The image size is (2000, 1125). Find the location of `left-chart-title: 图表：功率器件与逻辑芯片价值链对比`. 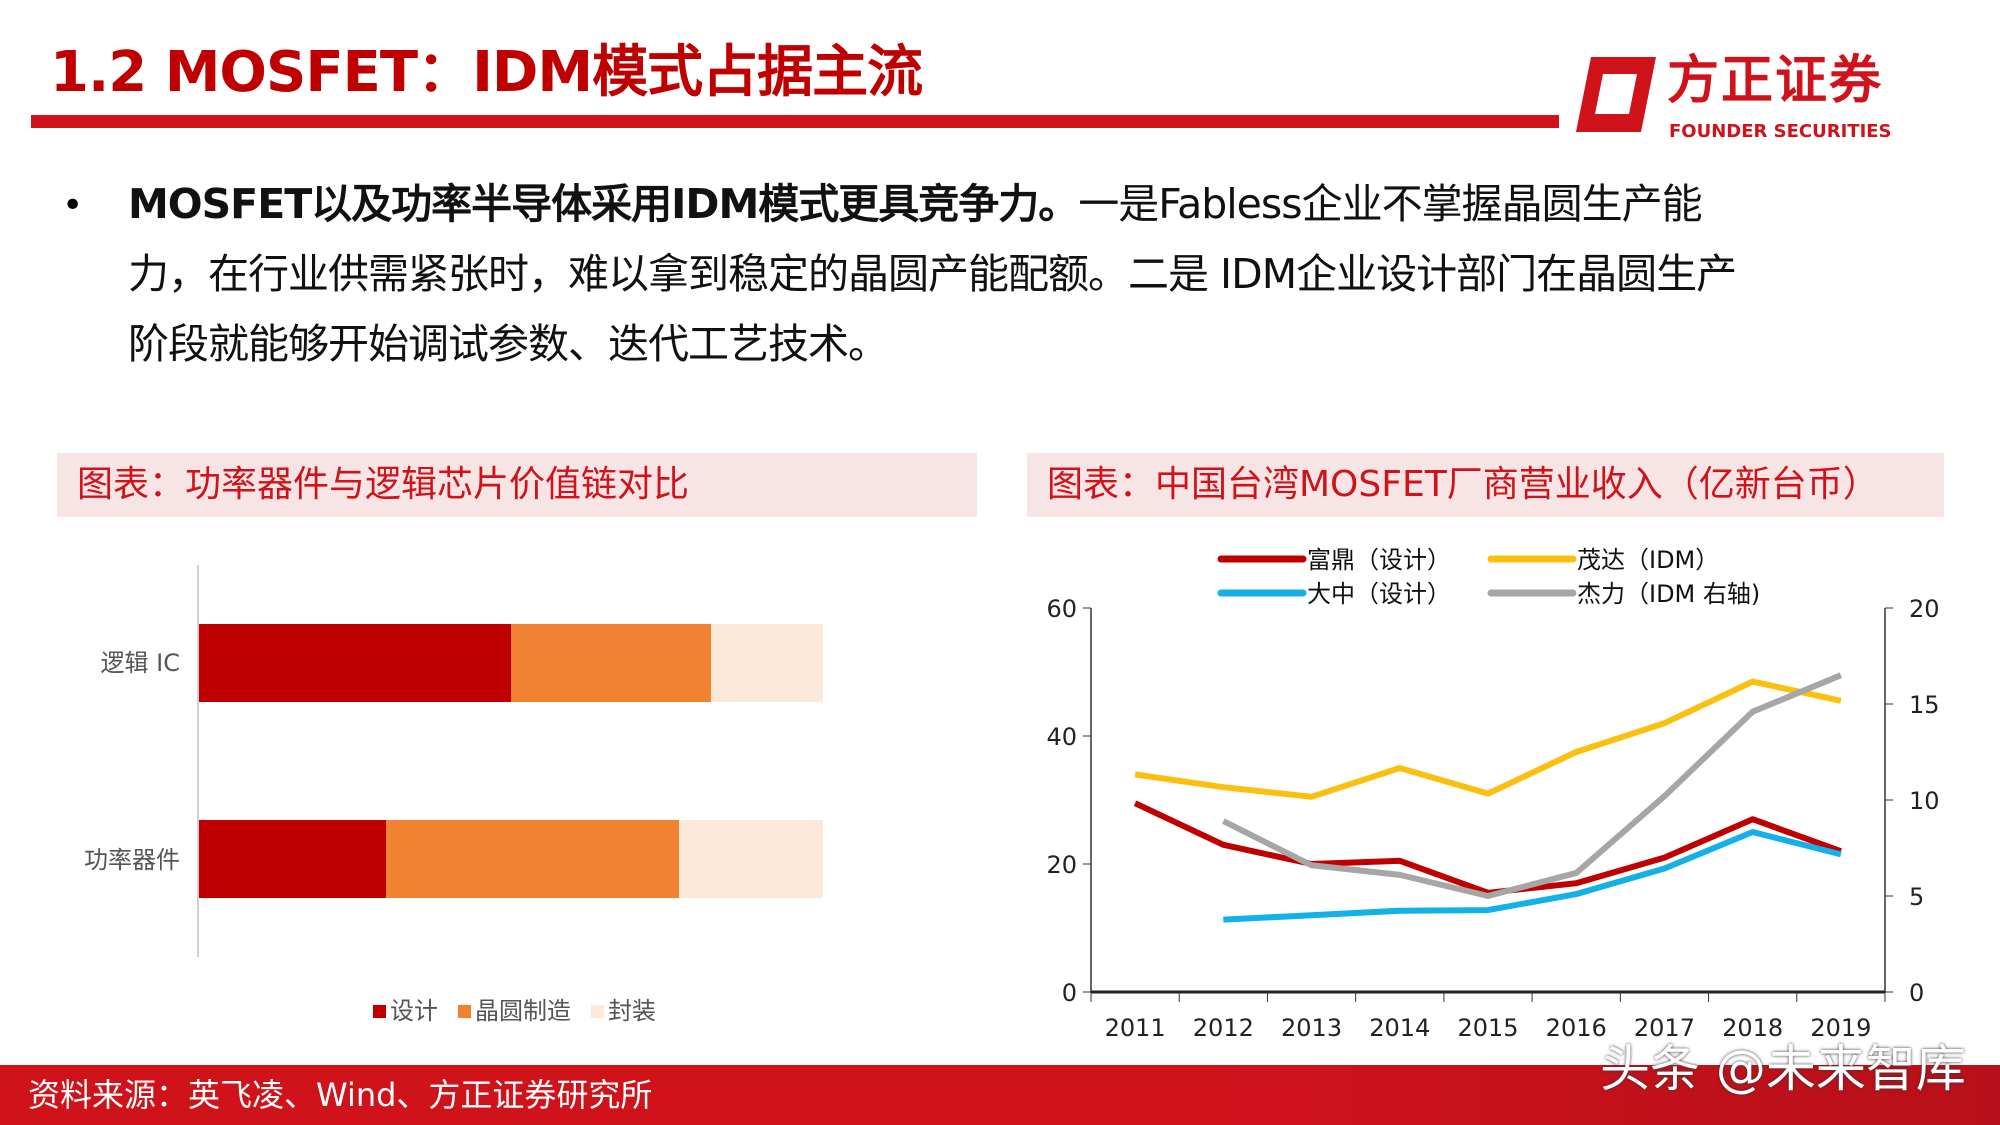

left-chart-title: 图表：功率器件与逻辑芯片价值链对比 is located at coordinates (517, 485).